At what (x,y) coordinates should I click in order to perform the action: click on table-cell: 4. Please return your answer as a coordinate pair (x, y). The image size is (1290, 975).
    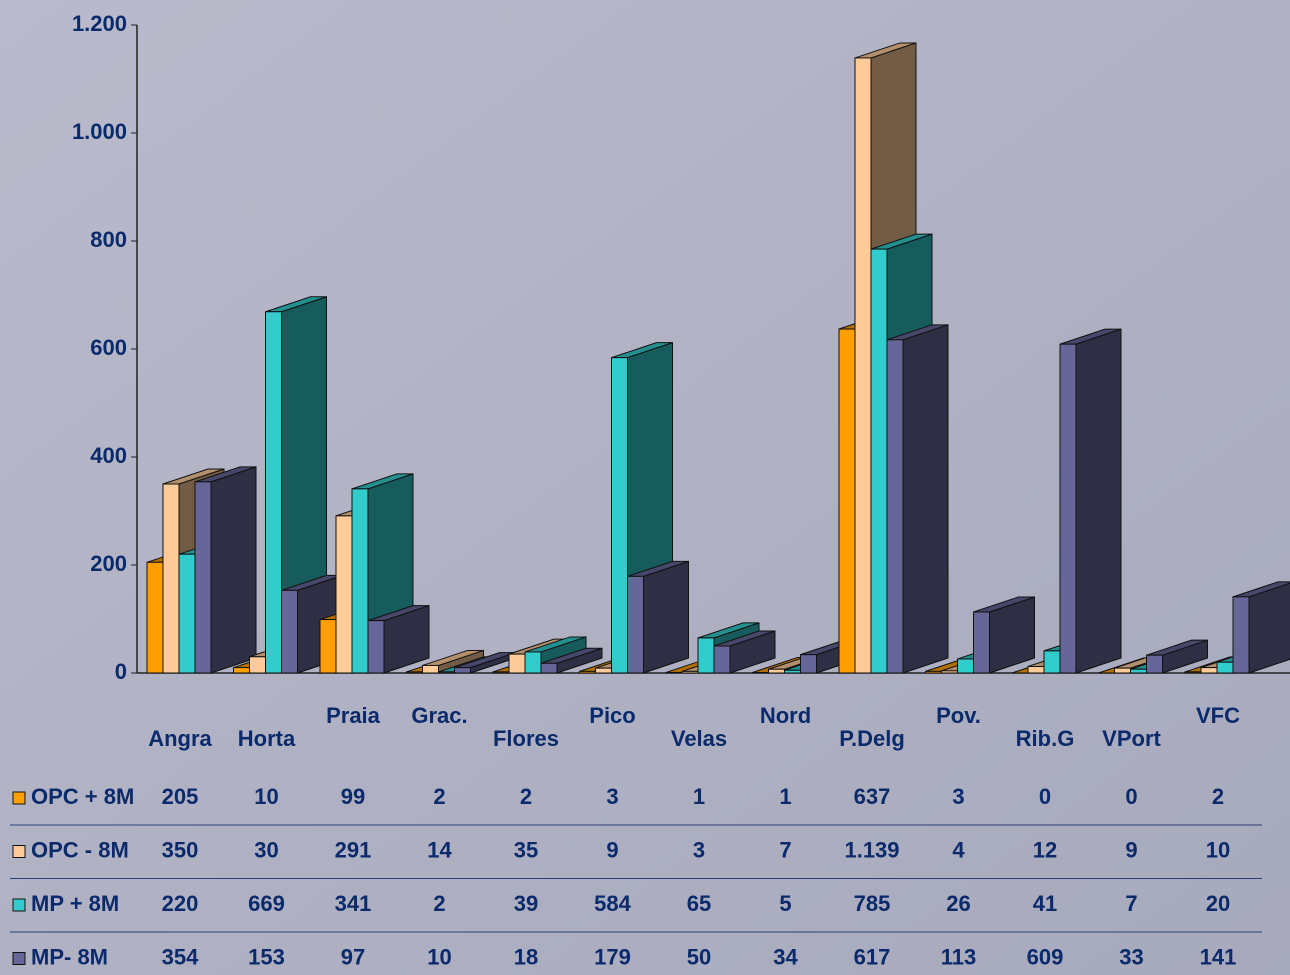
    Looking at the image, I should click on (958, 849).